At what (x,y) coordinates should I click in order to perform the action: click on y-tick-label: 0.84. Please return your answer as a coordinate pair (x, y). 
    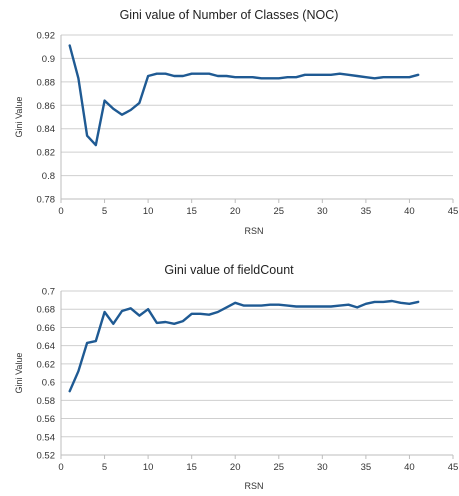
    Looking at the image, I should click on (46, 129).